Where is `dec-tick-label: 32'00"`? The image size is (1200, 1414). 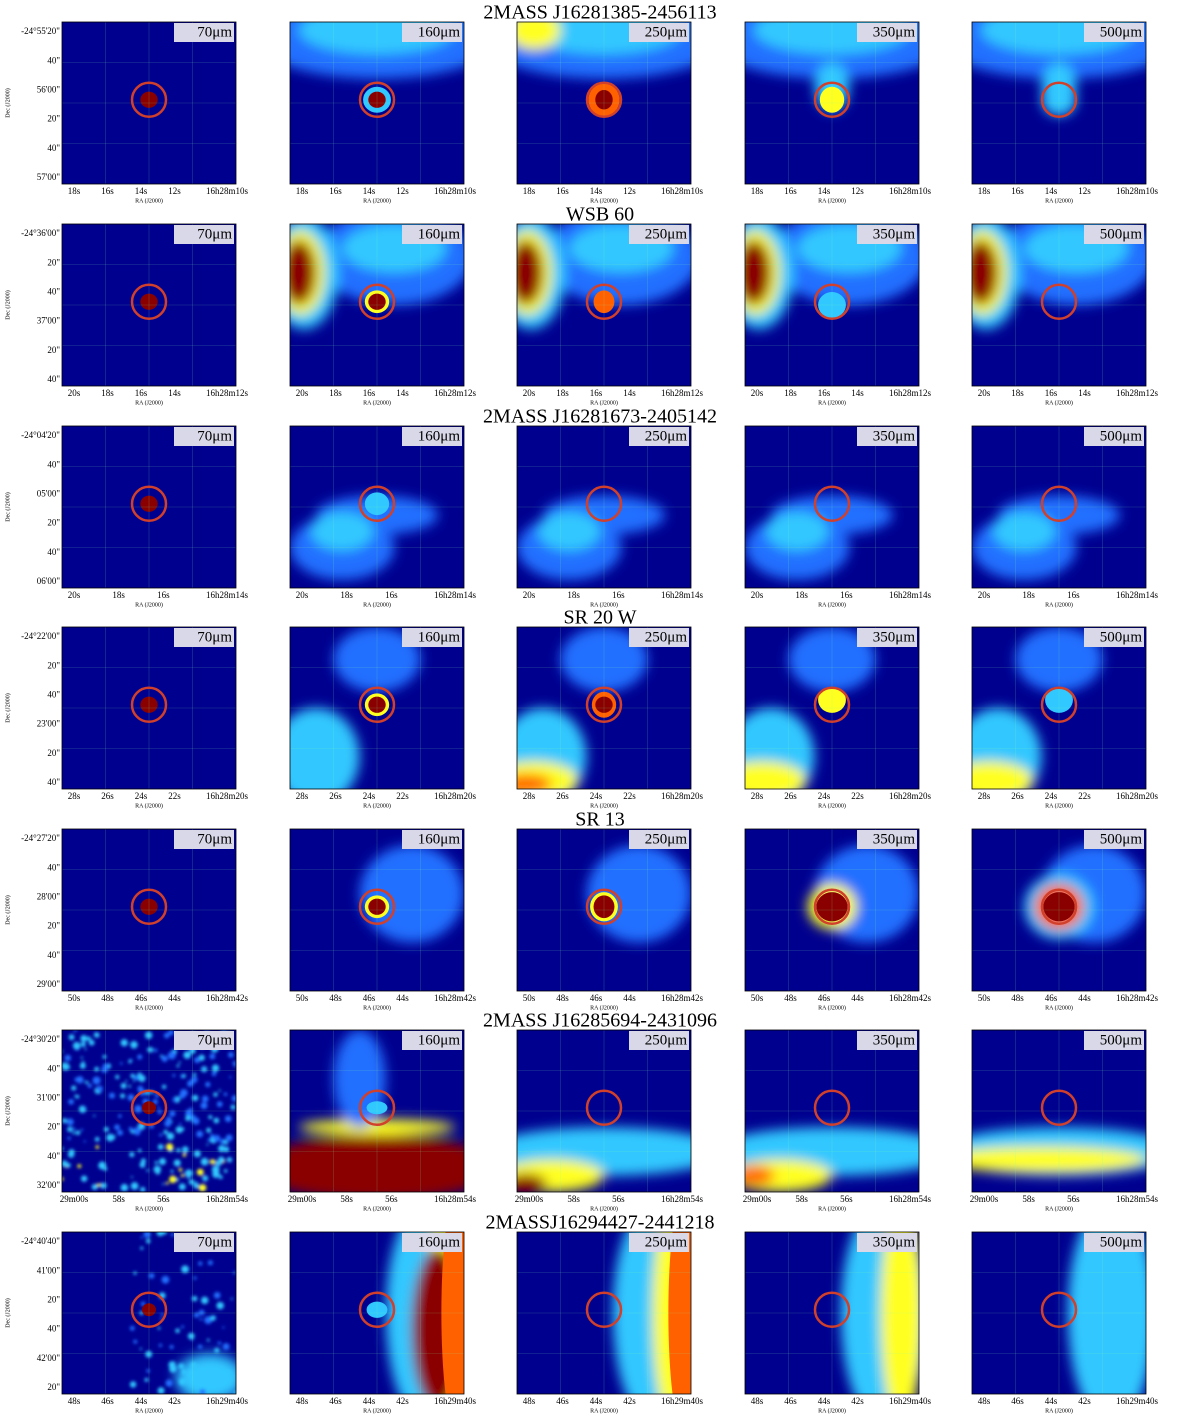
dec-tick-label: 32'00" is located at coordinates (49, 1185).